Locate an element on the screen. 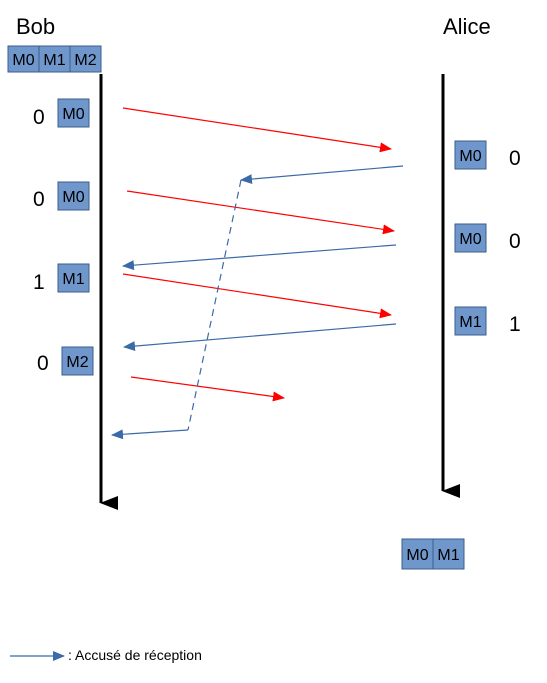  message-arrow-lost is located at coordinates (207, 389).